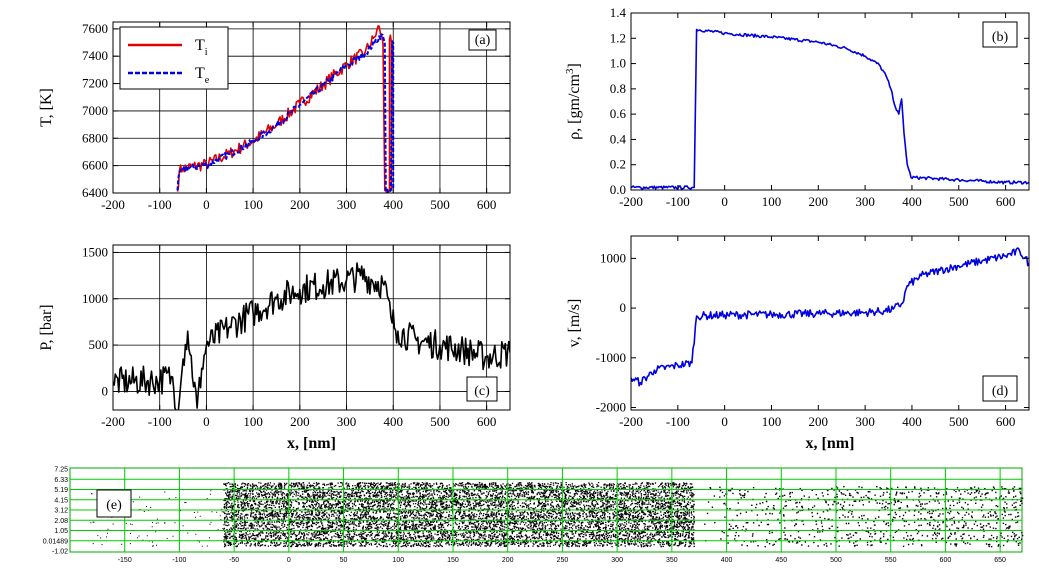 The image size is (1039, 576). Describe the element at coordinates (289, 560) in the screenshot. I see `snapshot-x-tick-label: 0` at that location.